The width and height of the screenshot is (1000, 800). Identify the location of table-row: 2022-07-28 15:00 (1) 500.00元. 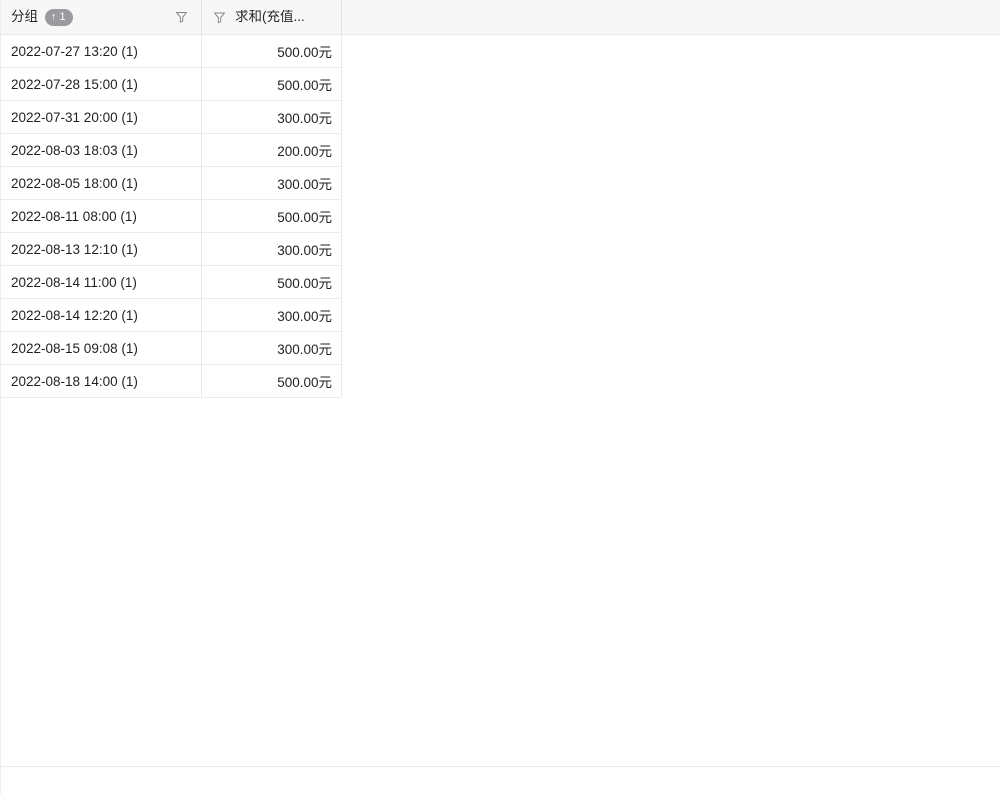
(171, 84).